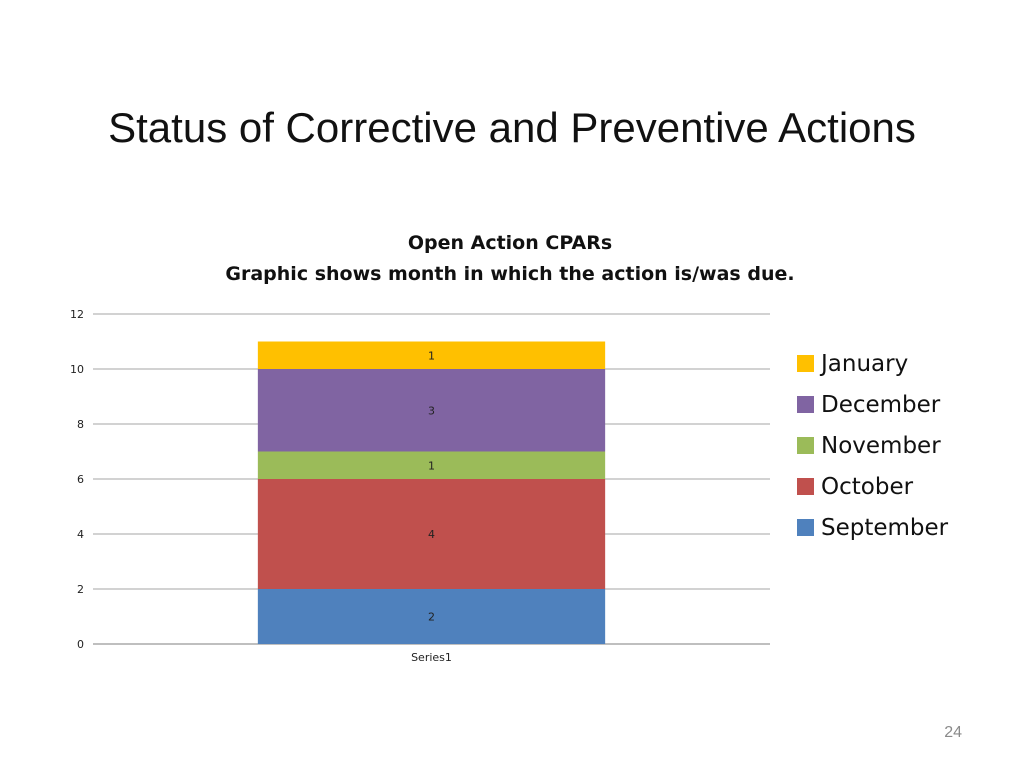 Image resolution: width=1024 pixels, height=768 pixels. Describe the element at coordinates (80, 424) in the screenshot. I see `y-tick-label: 8` at that location.